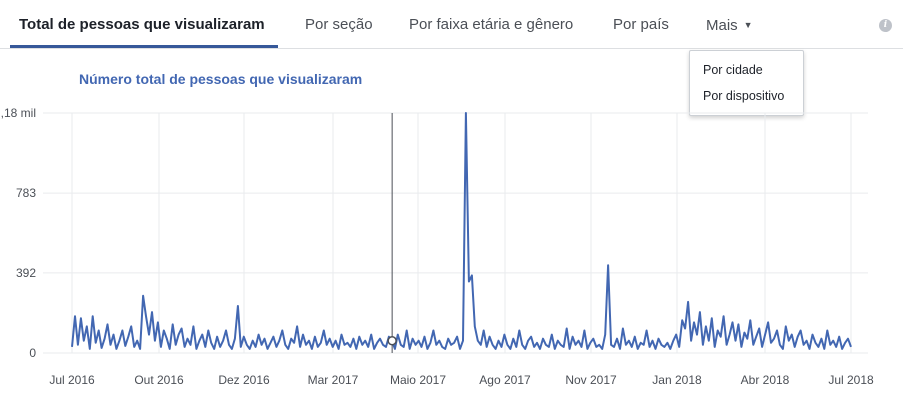 This screenshot has width=903, height=405. Describe the element at coordinates (748, 25) in the screenshot. I see `caret-down-icon: ▼` at that location.